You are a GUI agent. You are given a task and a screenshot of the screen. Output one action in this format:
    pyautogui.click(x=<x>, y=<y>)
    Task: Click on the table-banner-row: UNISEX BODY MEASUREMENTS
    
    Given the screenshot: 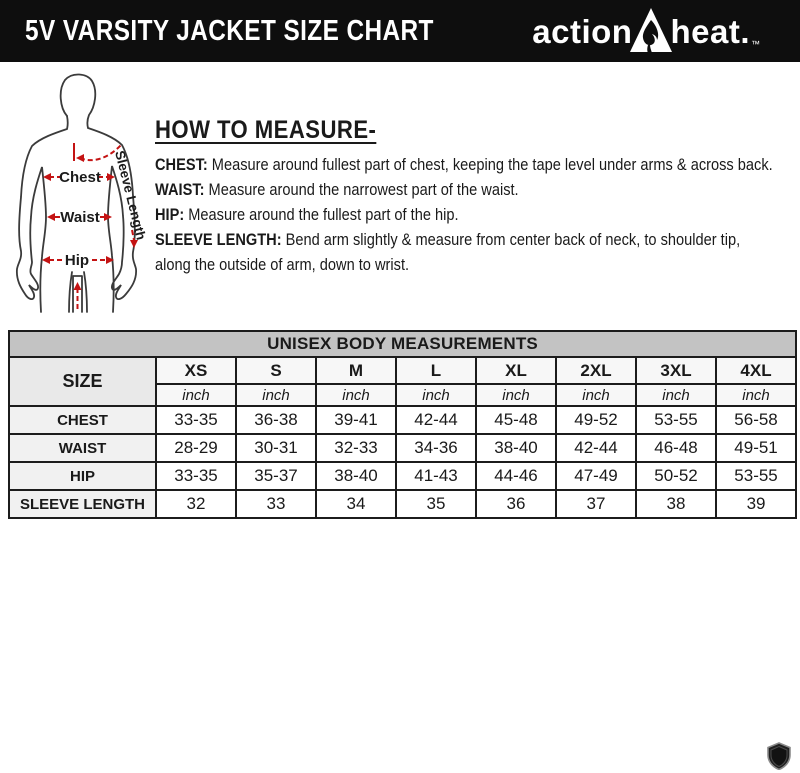 What is the action you would take?
    pyautogui.click(x=402, y=344)
    